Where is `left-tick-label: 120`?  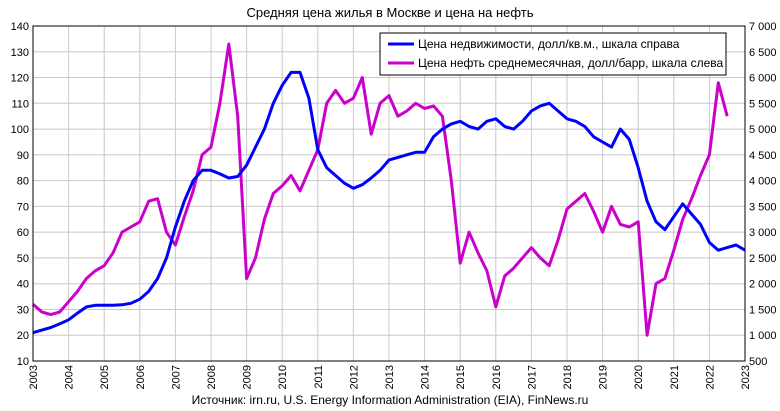
left-tick-label: 120 is located at coordinates (20, 79).